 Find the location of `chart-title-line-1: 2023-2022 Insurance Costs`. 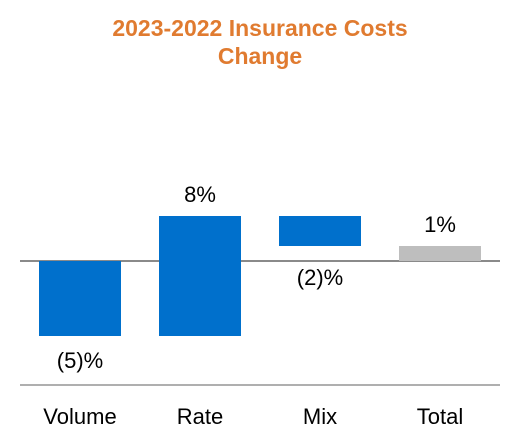

chart-title-line-1: 2023-2022 Insurance Costs is located at coordinates (260, 28).